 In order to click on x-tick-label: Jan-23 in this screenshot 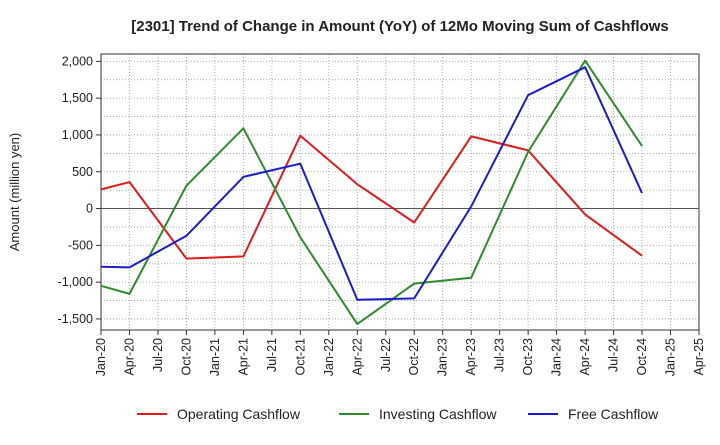, I will do `click(443, 357)`.